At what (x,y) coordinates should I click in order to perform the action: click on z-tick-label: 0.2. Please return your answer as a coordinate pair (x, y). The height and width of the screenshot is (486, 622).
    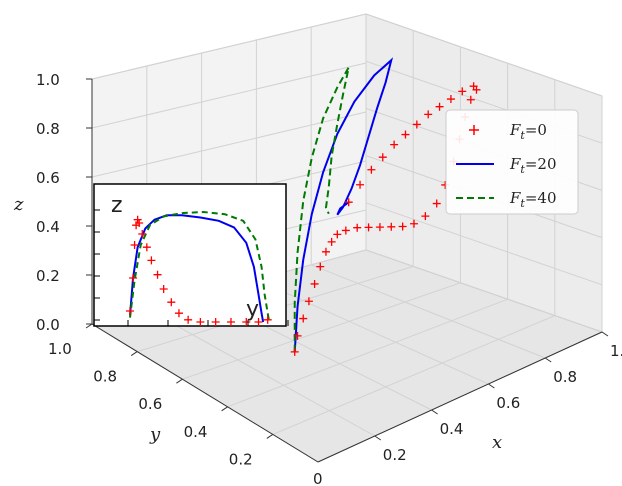
    Looking at the image, I should click on (48, 276).